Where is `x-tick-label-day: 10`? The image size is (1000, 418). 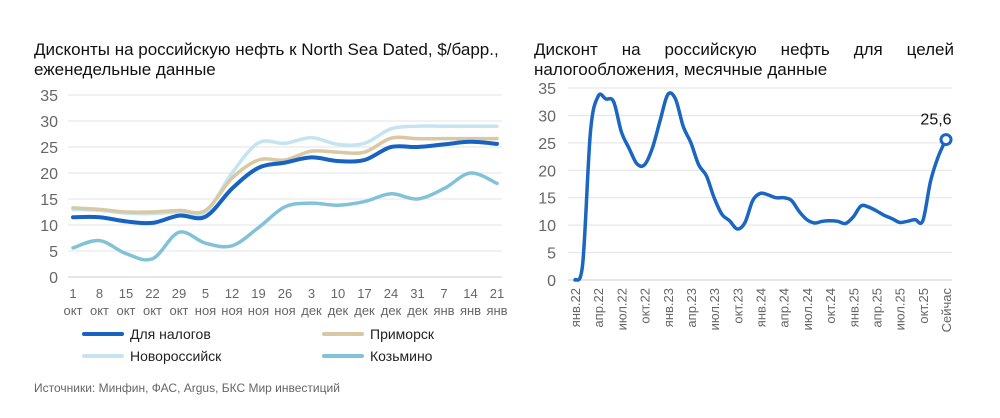 x-tick-label-day: 10 is located at coordinates (338, 293).